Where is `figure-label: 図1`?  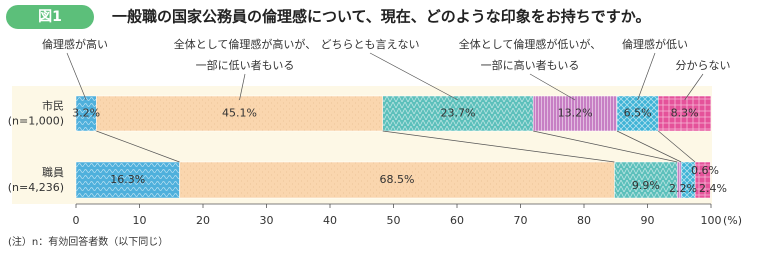 figure-label: 図1 is located at coordinates (50, 17).